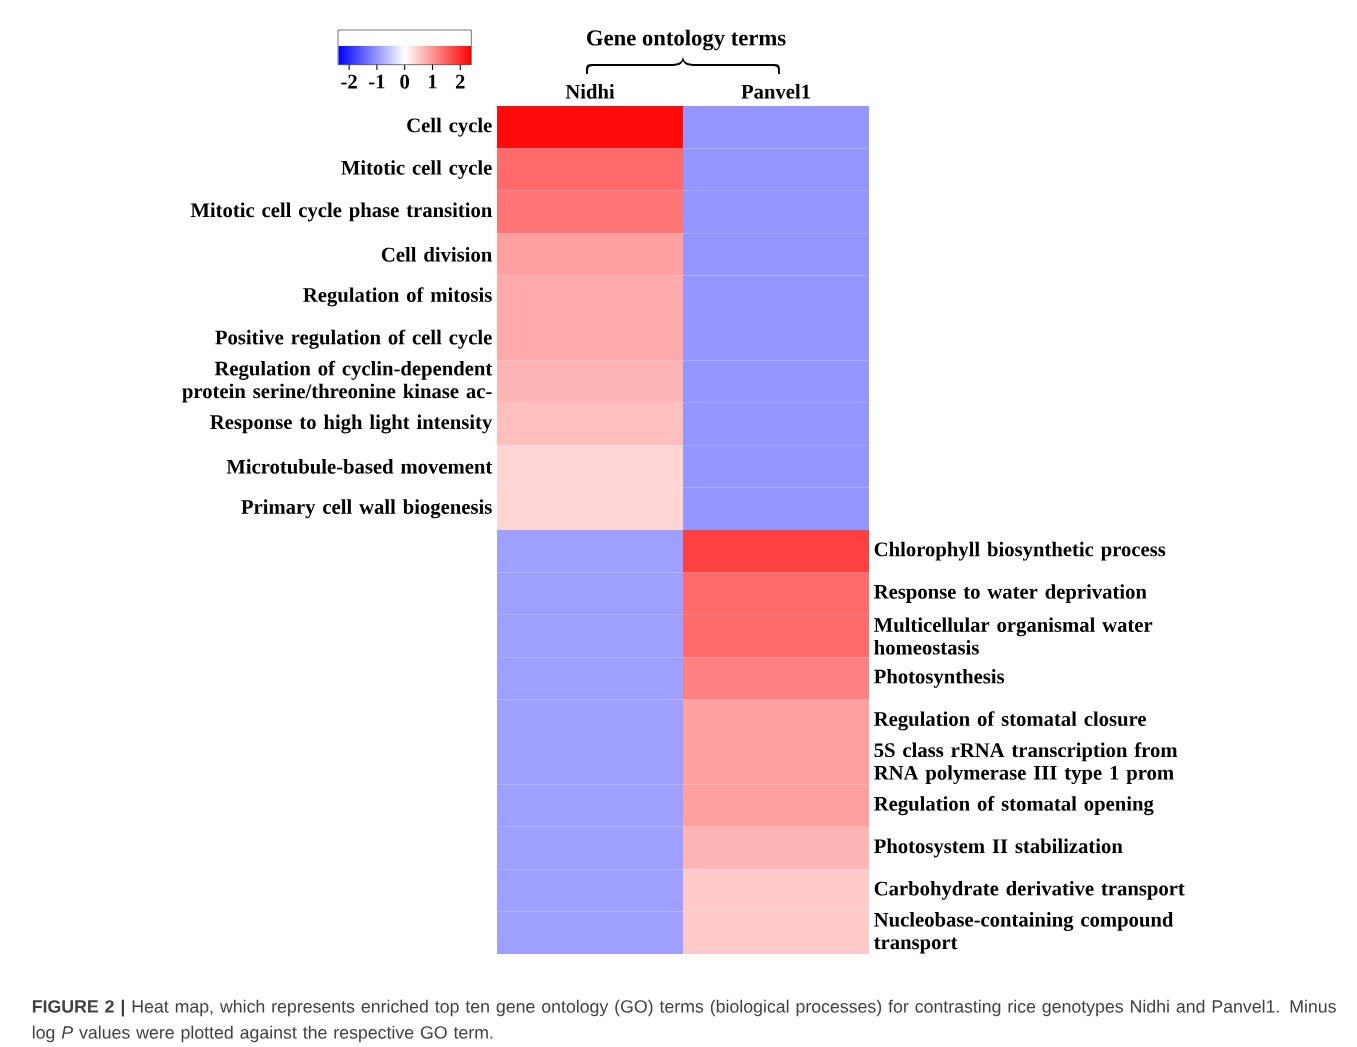 The height and width of the screenshot is (1047, 1357). I want to click on color-bar-label: 0, so click(405, 81).